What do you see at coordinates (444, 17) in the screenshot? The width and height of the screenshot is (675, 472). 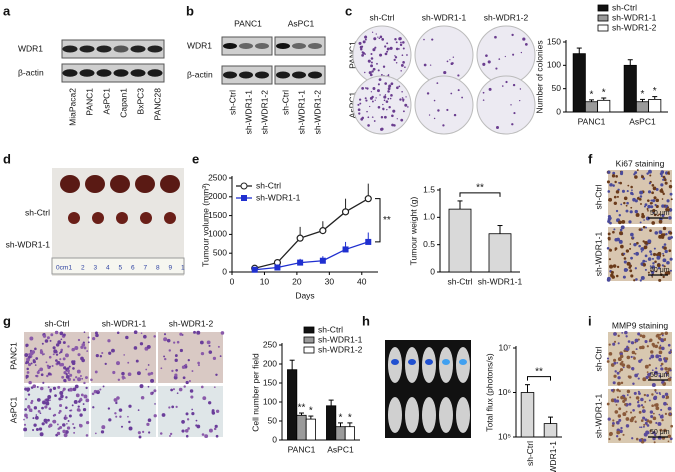 I see `column-label: sh-WDR1-1` at bounding box center [444, 17].